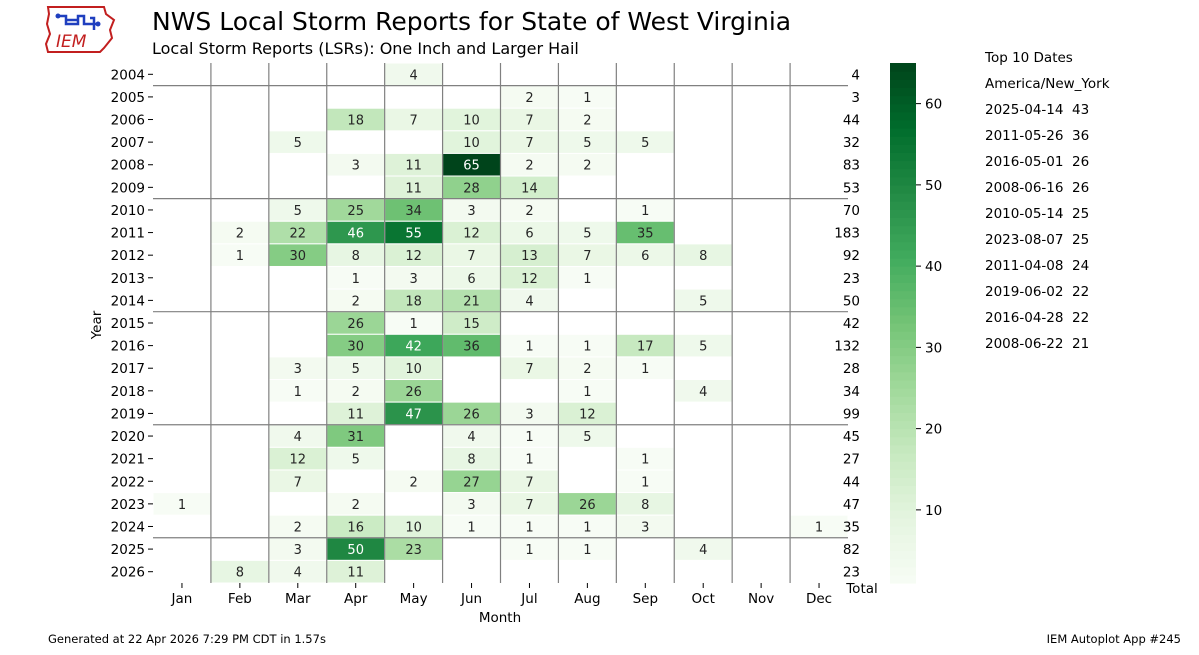 The image size is (1199, 655). What do you see at coordinates (851, 301) in the screenshot?
I see `total-value-2014: 50` at bounding box center [851, 301].